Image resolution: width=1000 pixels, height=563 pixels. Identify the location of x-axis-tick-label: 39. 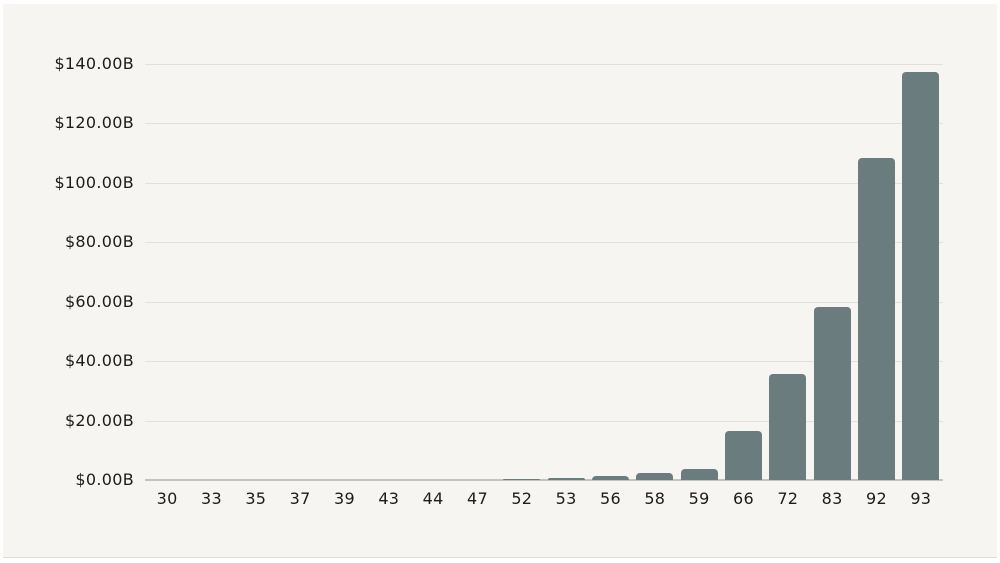
(344, 498).